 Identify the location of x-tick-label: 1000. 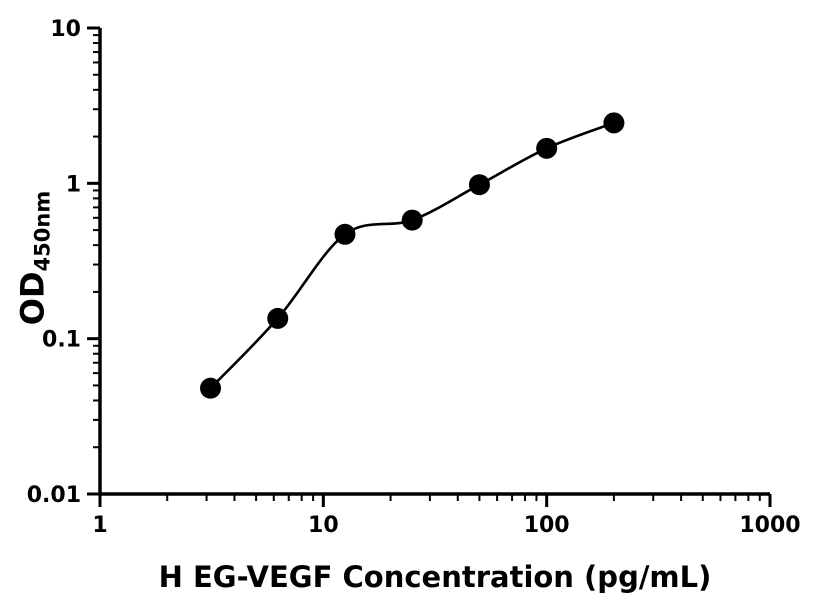
(769, 525).